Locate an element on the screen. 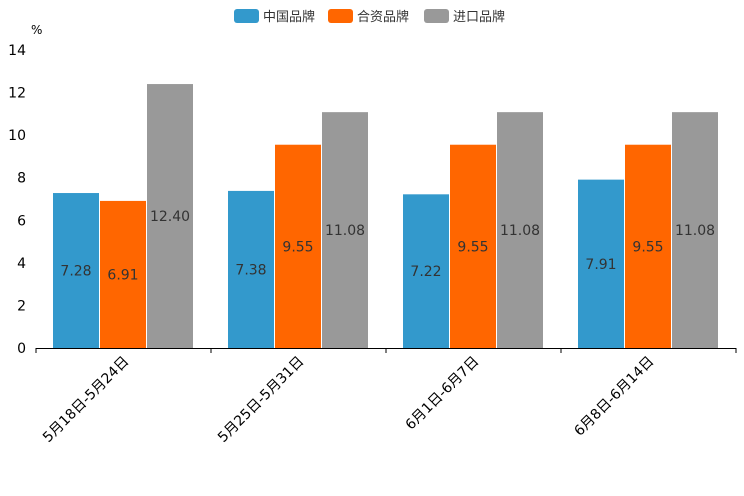 The width and height of the screenshot is (744, 496). data-label: 7.22 is located at coordinates (425, 272).